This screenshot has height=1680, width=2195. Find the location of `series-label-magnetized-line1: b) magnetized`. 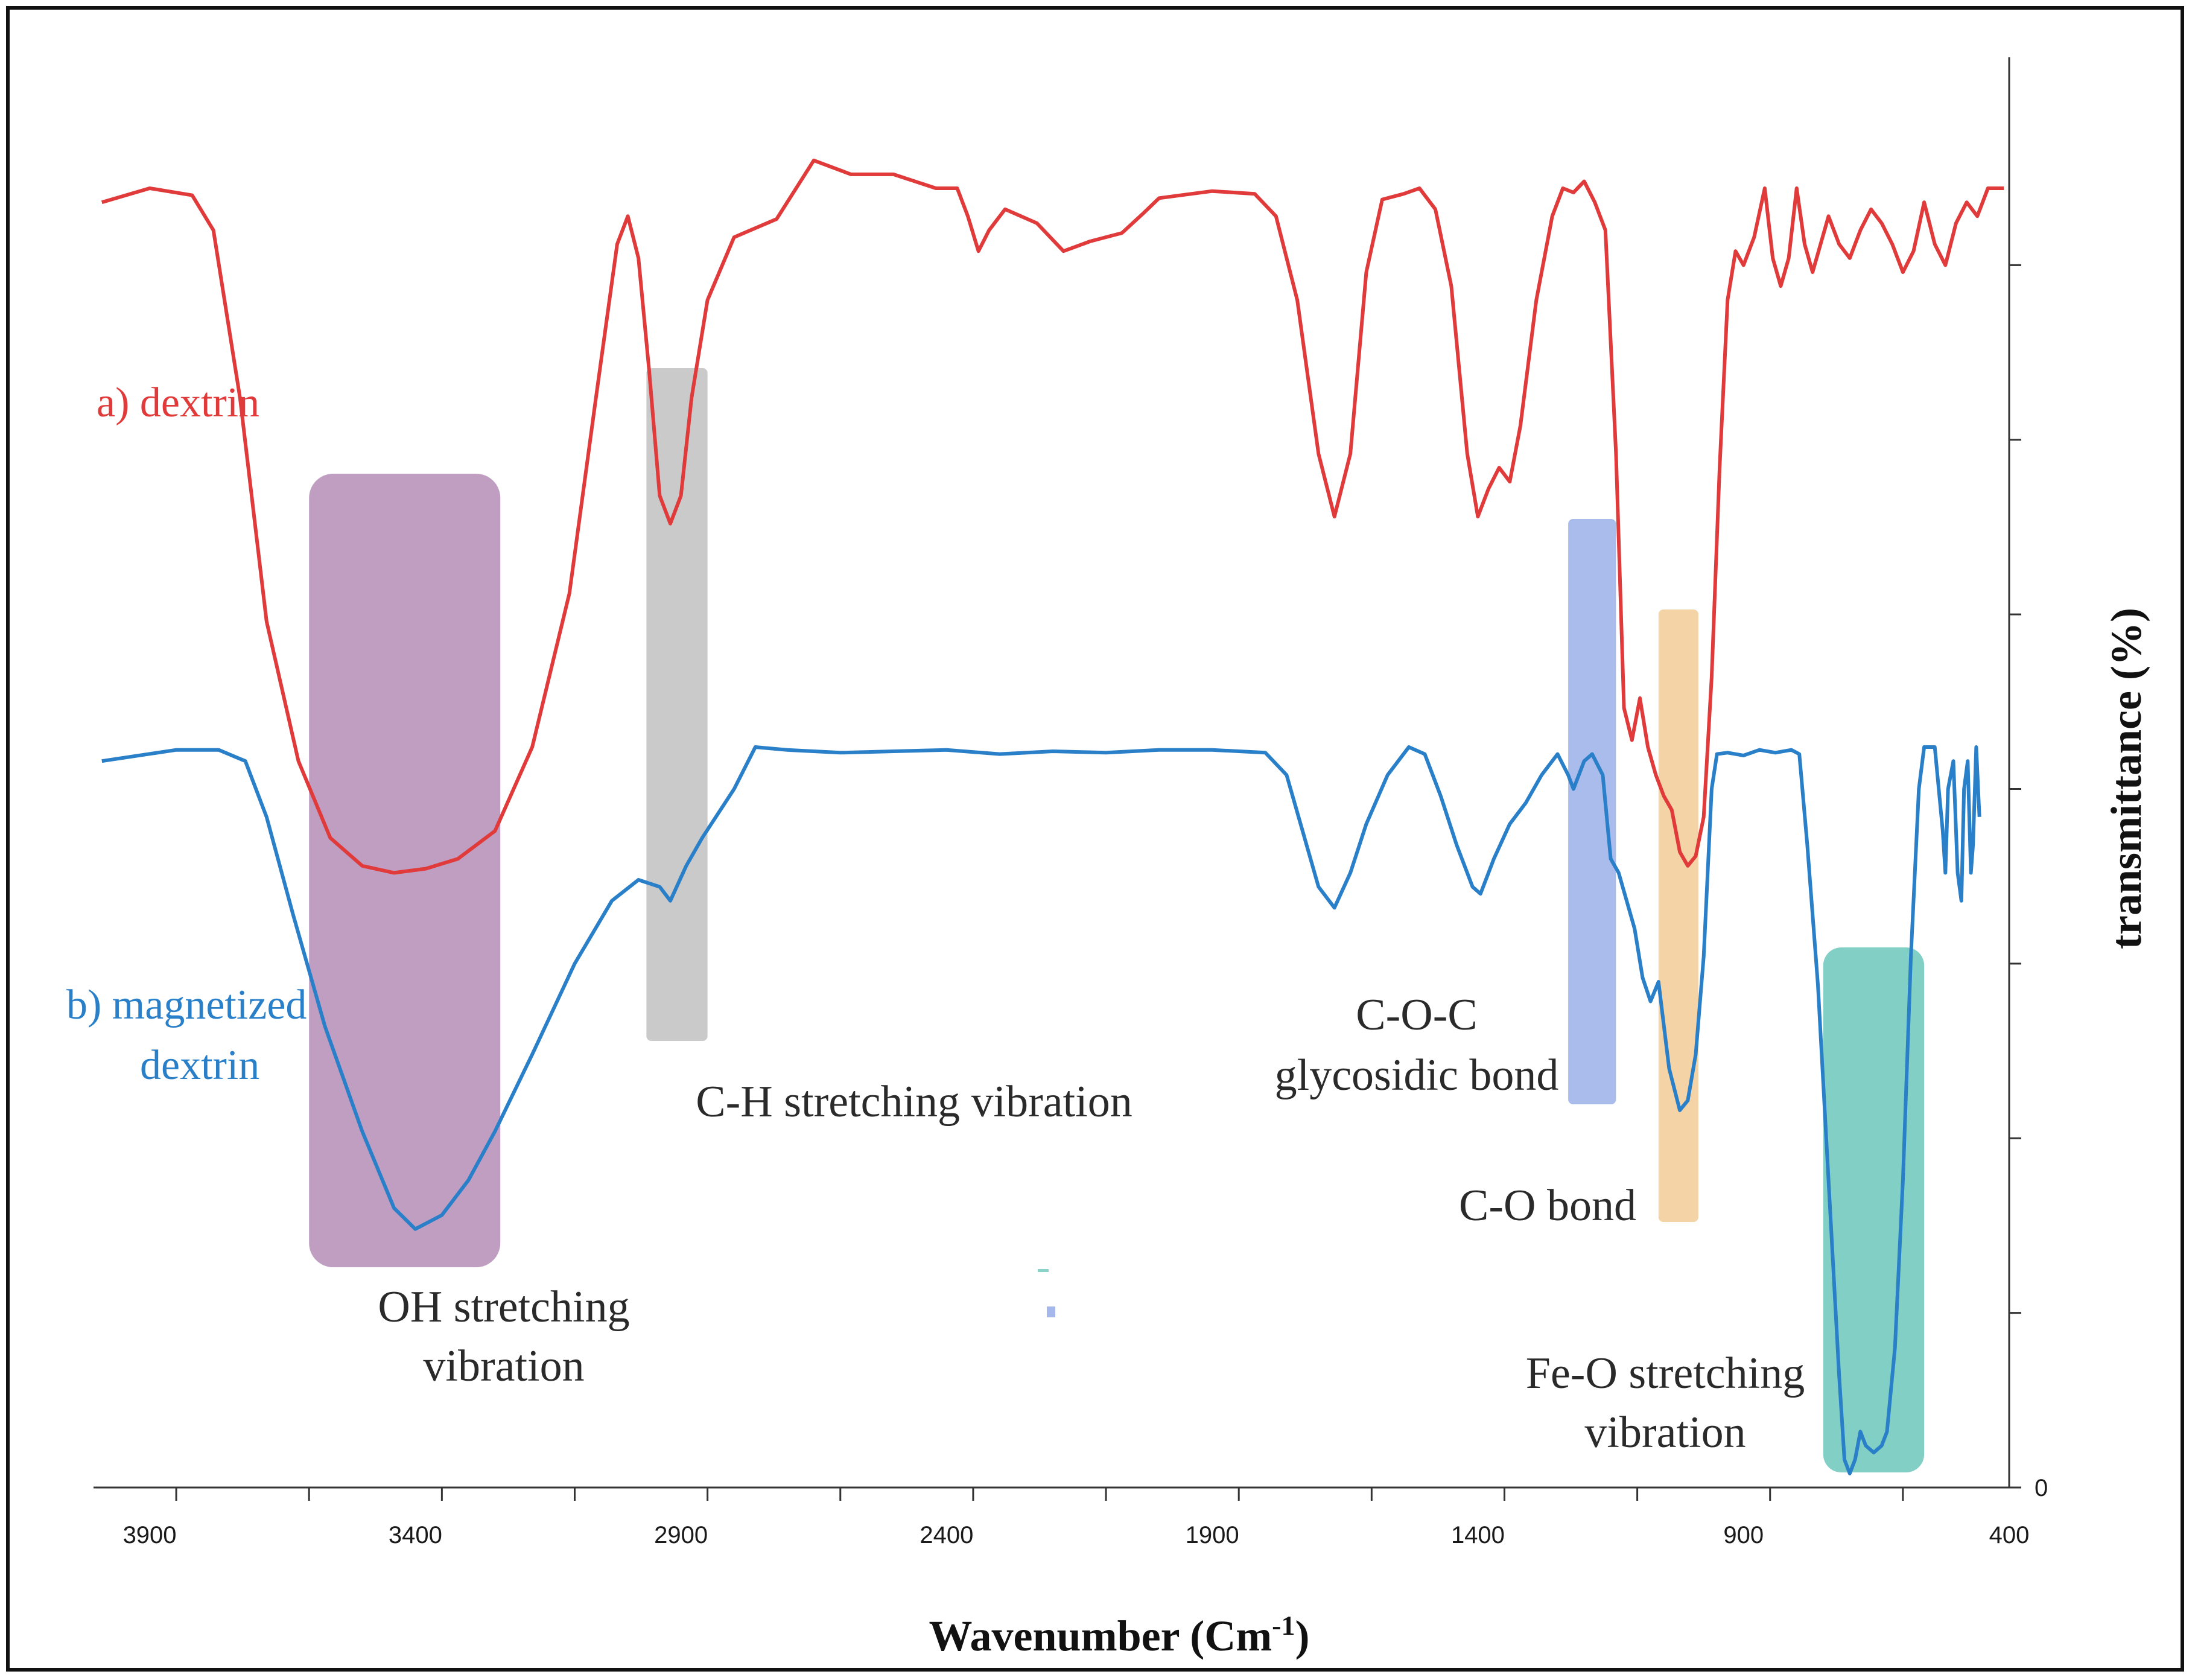

series-label-magnetized-line1: b) magnetized is located at coordinates (186, 1005).